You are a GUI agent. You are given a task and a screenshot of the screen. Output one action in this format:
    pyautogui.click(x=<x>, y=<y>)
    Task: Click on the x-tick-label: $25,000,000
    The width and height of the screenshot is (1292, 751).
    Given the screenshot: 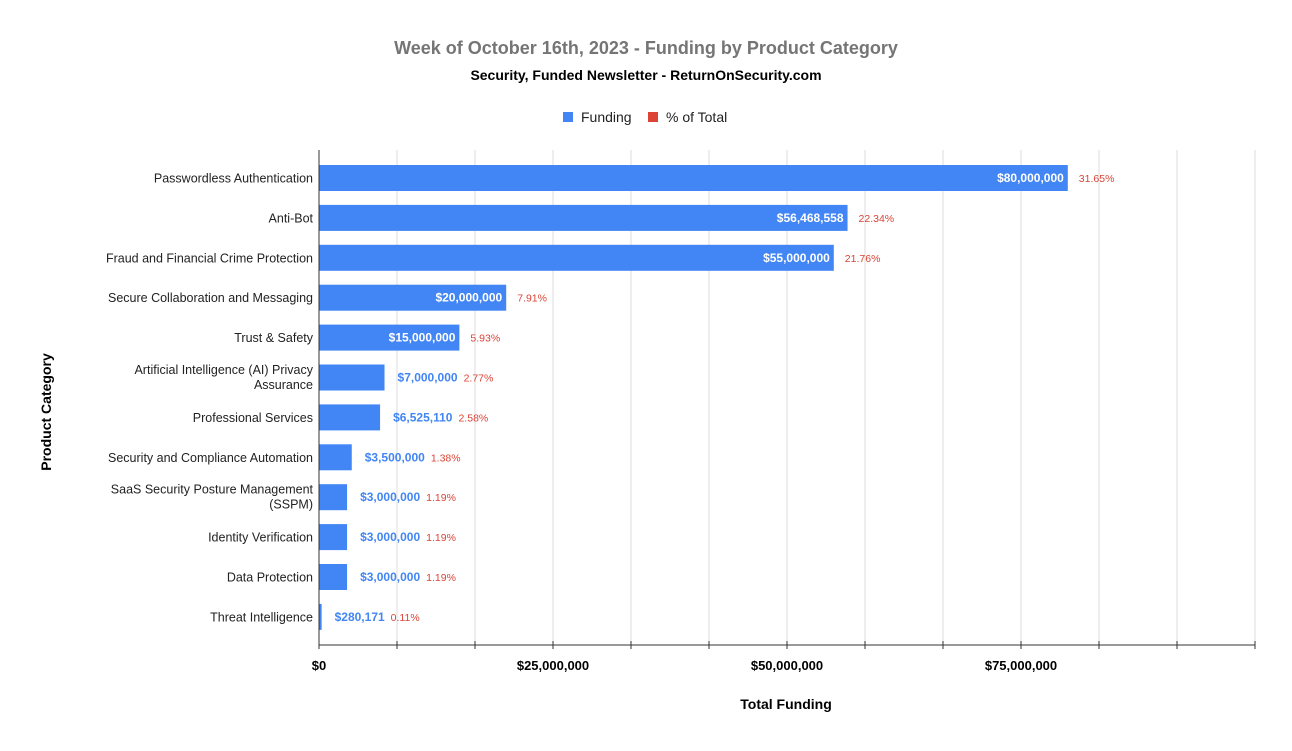 What is the action you would take?
    pyautogui.click(x=553, y=665)
    